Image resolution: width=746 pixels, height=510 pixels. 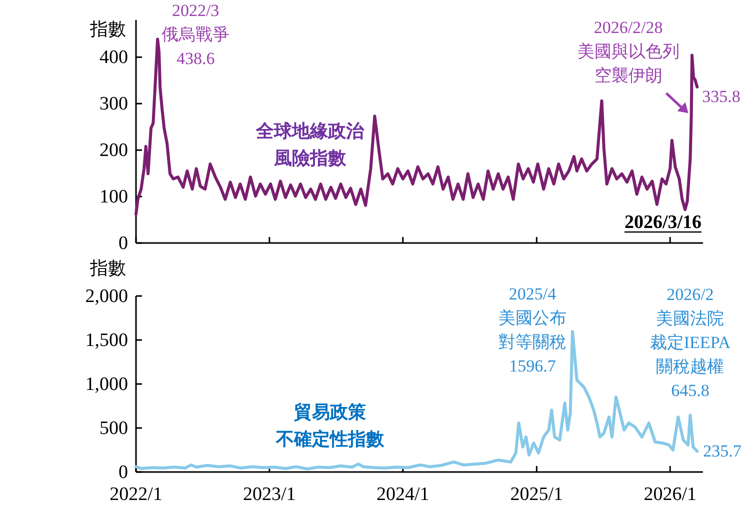 What do you see at coordinates (532, 330) in the screenshot?
I see `annotation: 2025/4 美國公布對等關稅 1596.7` at bounding box center [532, 330].